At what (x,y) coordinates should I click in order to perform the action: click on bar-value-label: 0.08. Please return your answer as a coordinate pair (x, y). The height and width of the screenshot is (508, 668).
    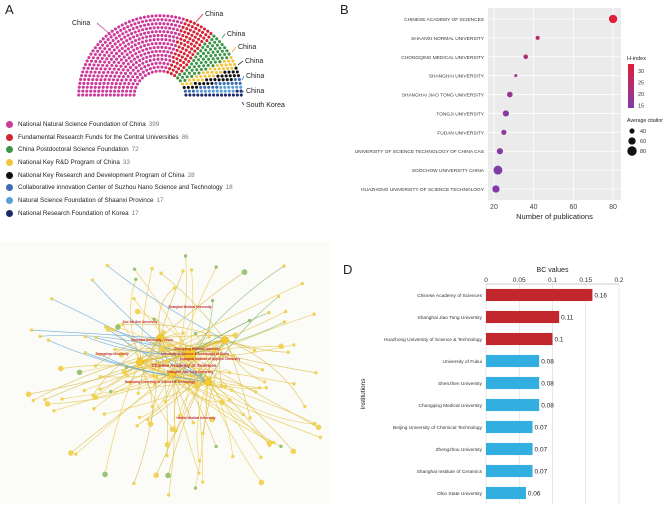
    Looking at the image, I should click on (547, 406).